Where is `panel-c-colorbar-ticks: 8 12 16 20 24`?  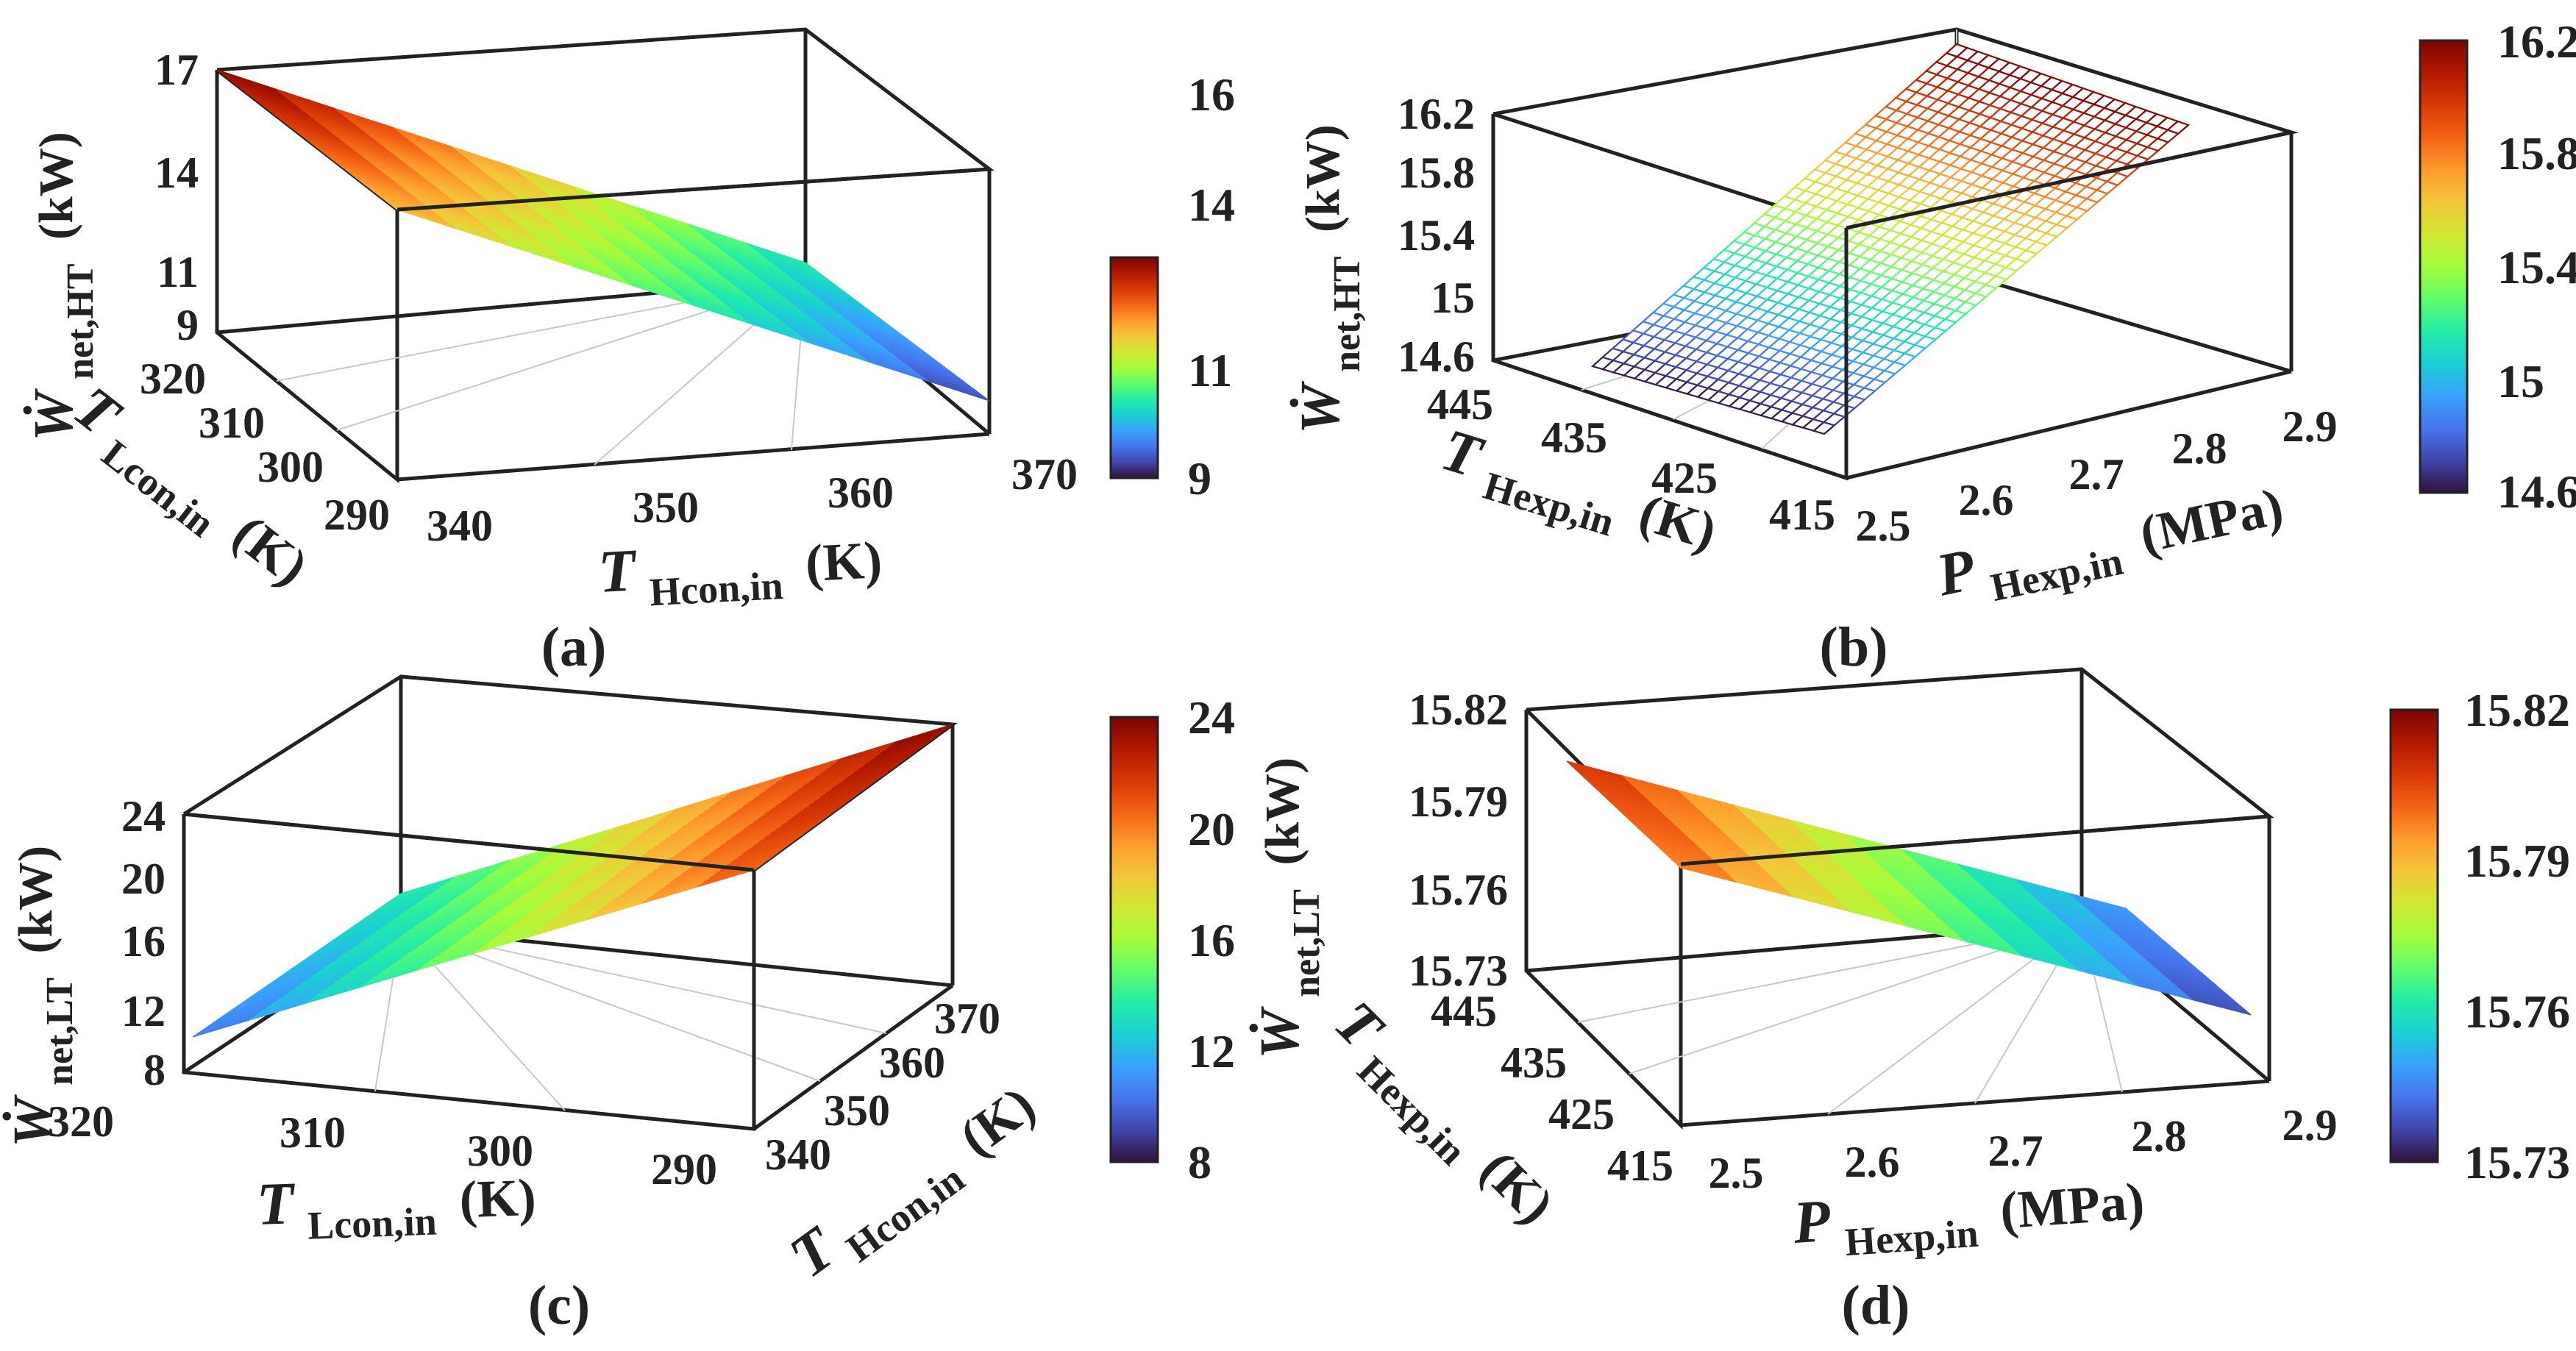 panel-c-colorbar-ticks: 8 12 16 20 24 is located at coordinates (1211, 940).